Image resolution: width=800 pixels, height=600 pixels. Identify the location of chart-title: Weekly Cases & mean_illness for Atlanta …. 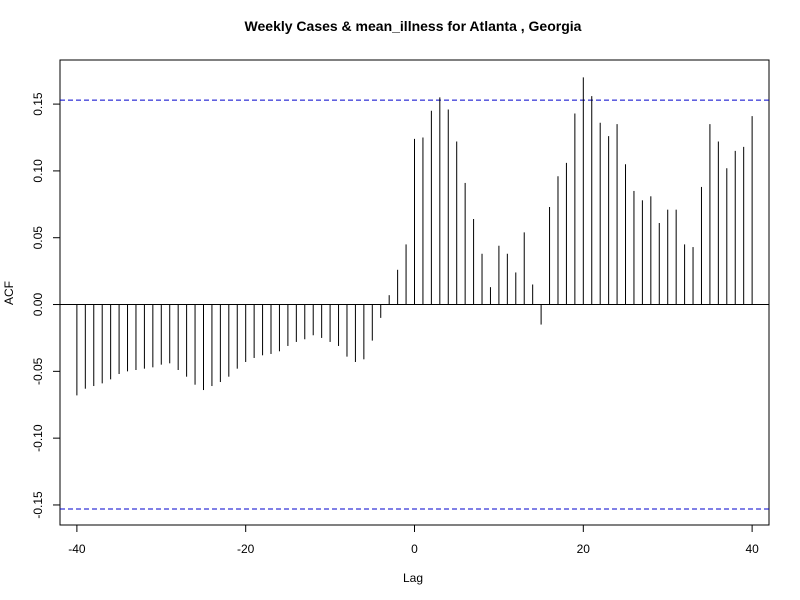
(413, 26).